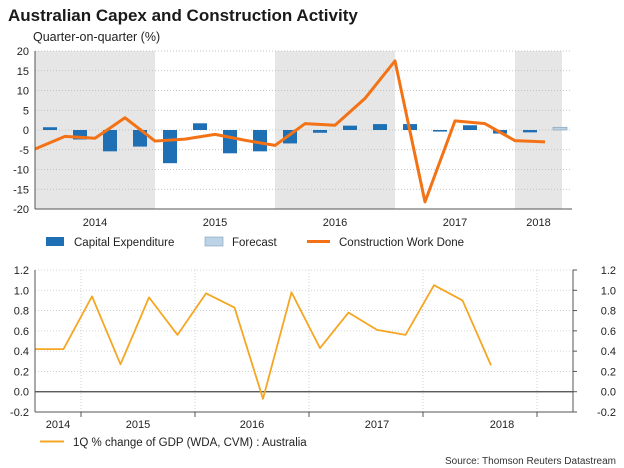  I want to click on top-x-tick-label: 2016, so click(335, 223).